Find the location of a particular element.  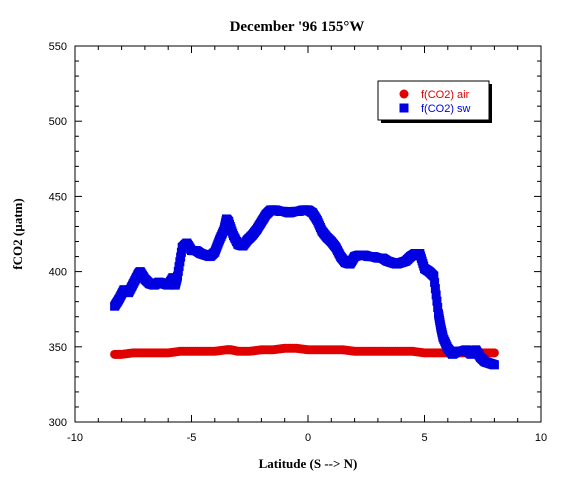

x-axis-label: Latitude (S --> N) is located at coordinates (308, 463).